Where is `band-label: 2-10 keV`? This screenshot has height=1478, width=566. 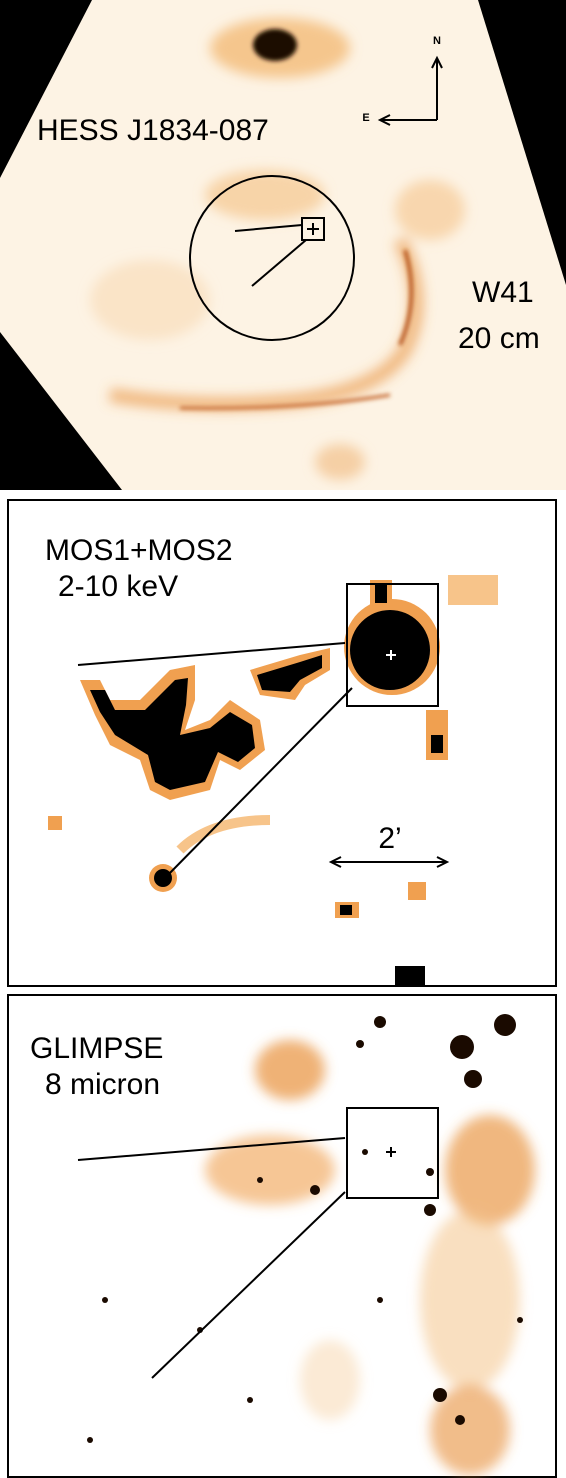
band-label: 2-10 keV is located at coordinates (118, 586).